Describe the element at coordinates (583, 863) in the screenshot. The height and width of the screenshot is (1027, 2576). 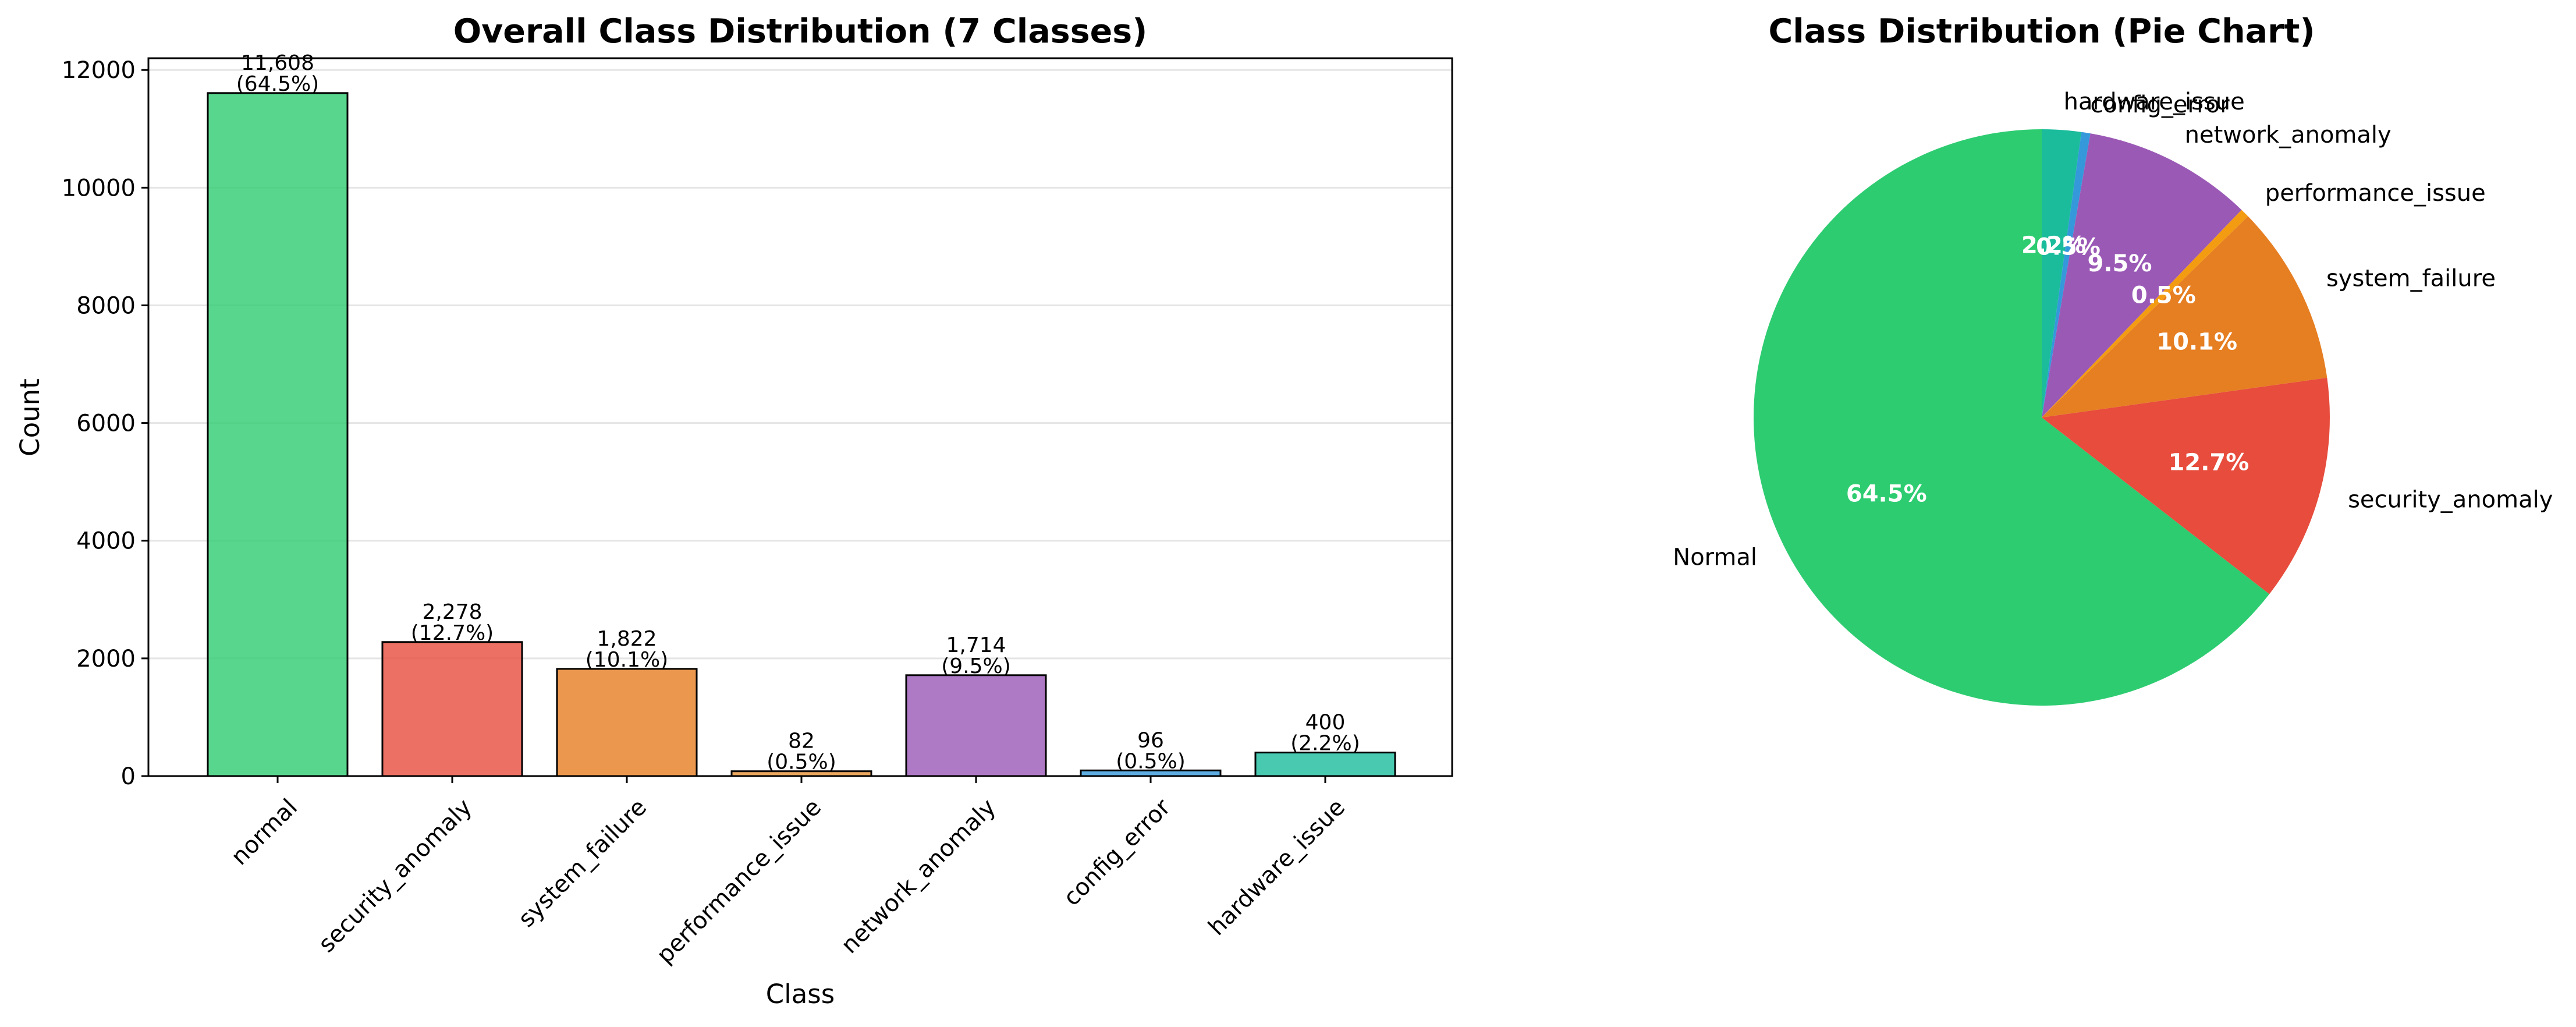
I see `x-tick-label: system_failure` at that location.